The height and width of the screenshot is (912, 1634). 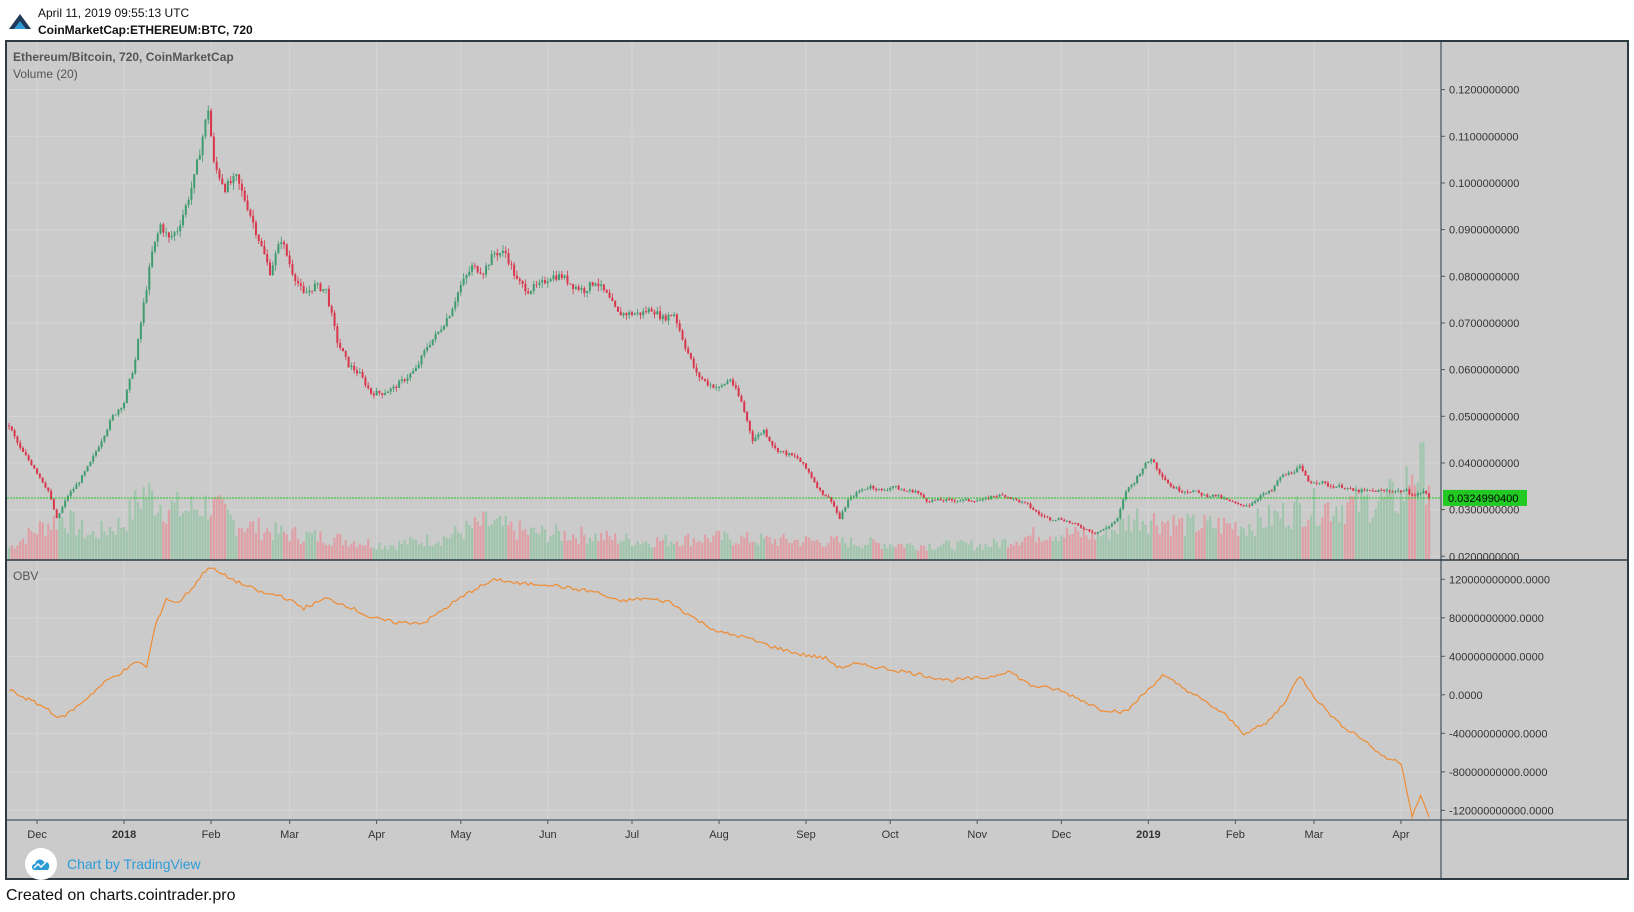 What do you see at coordinates (767, 497) in the screenshot?
I see `last-price-marker: 0.0324990400` at bounding box center [767, 497].